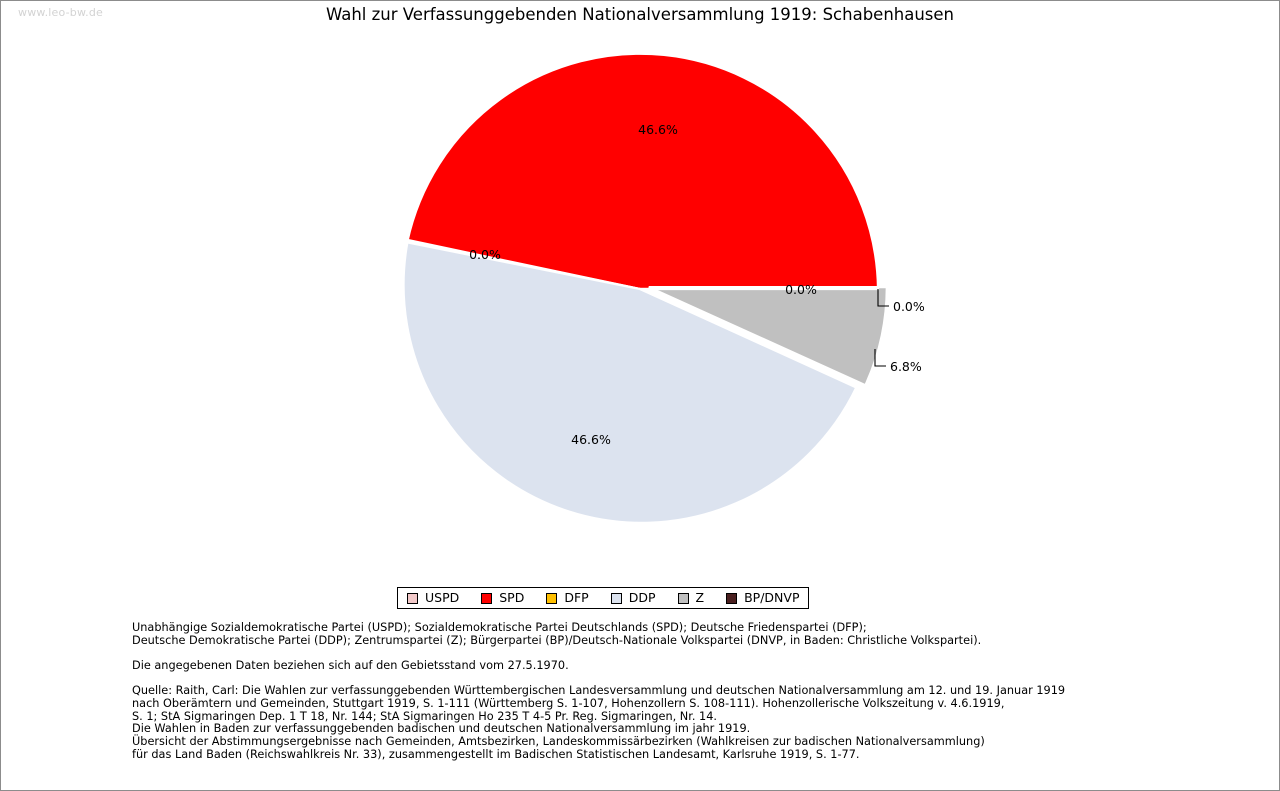  I want to click on legend-swatch-z, so click(683, 598).